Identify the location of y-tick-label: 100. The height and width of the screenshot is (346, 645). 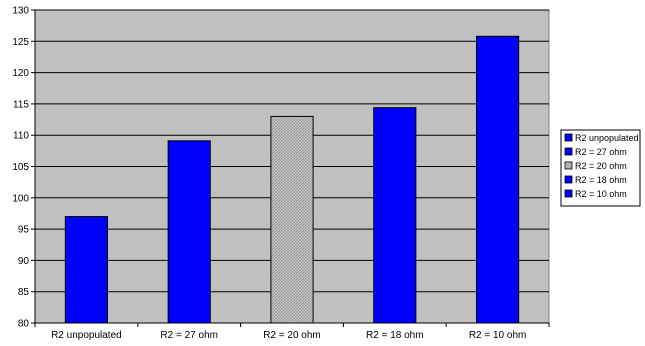
(20, 198).